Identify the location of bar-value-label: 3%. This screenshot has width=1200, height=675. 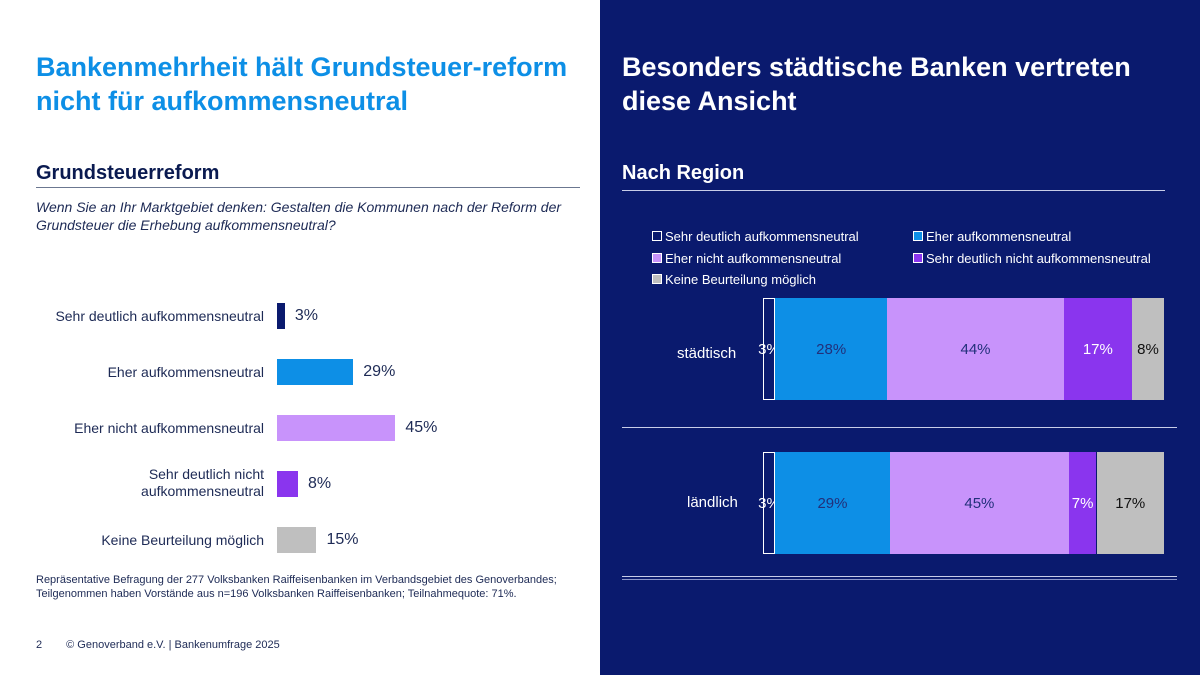
(306, 315).